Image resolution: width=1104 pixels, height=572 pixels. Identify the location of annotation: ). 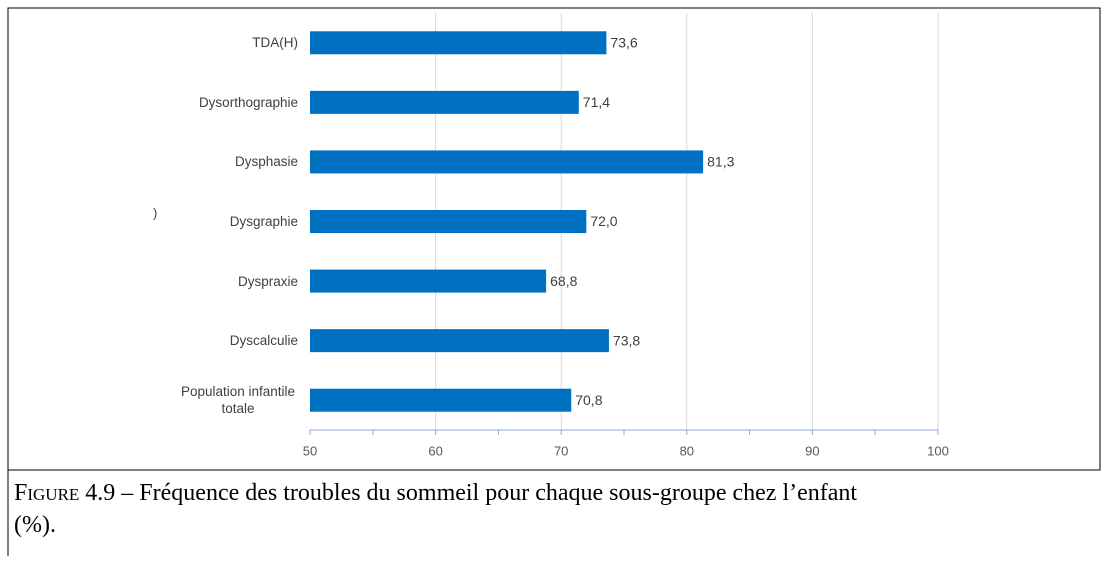
(155, 212).